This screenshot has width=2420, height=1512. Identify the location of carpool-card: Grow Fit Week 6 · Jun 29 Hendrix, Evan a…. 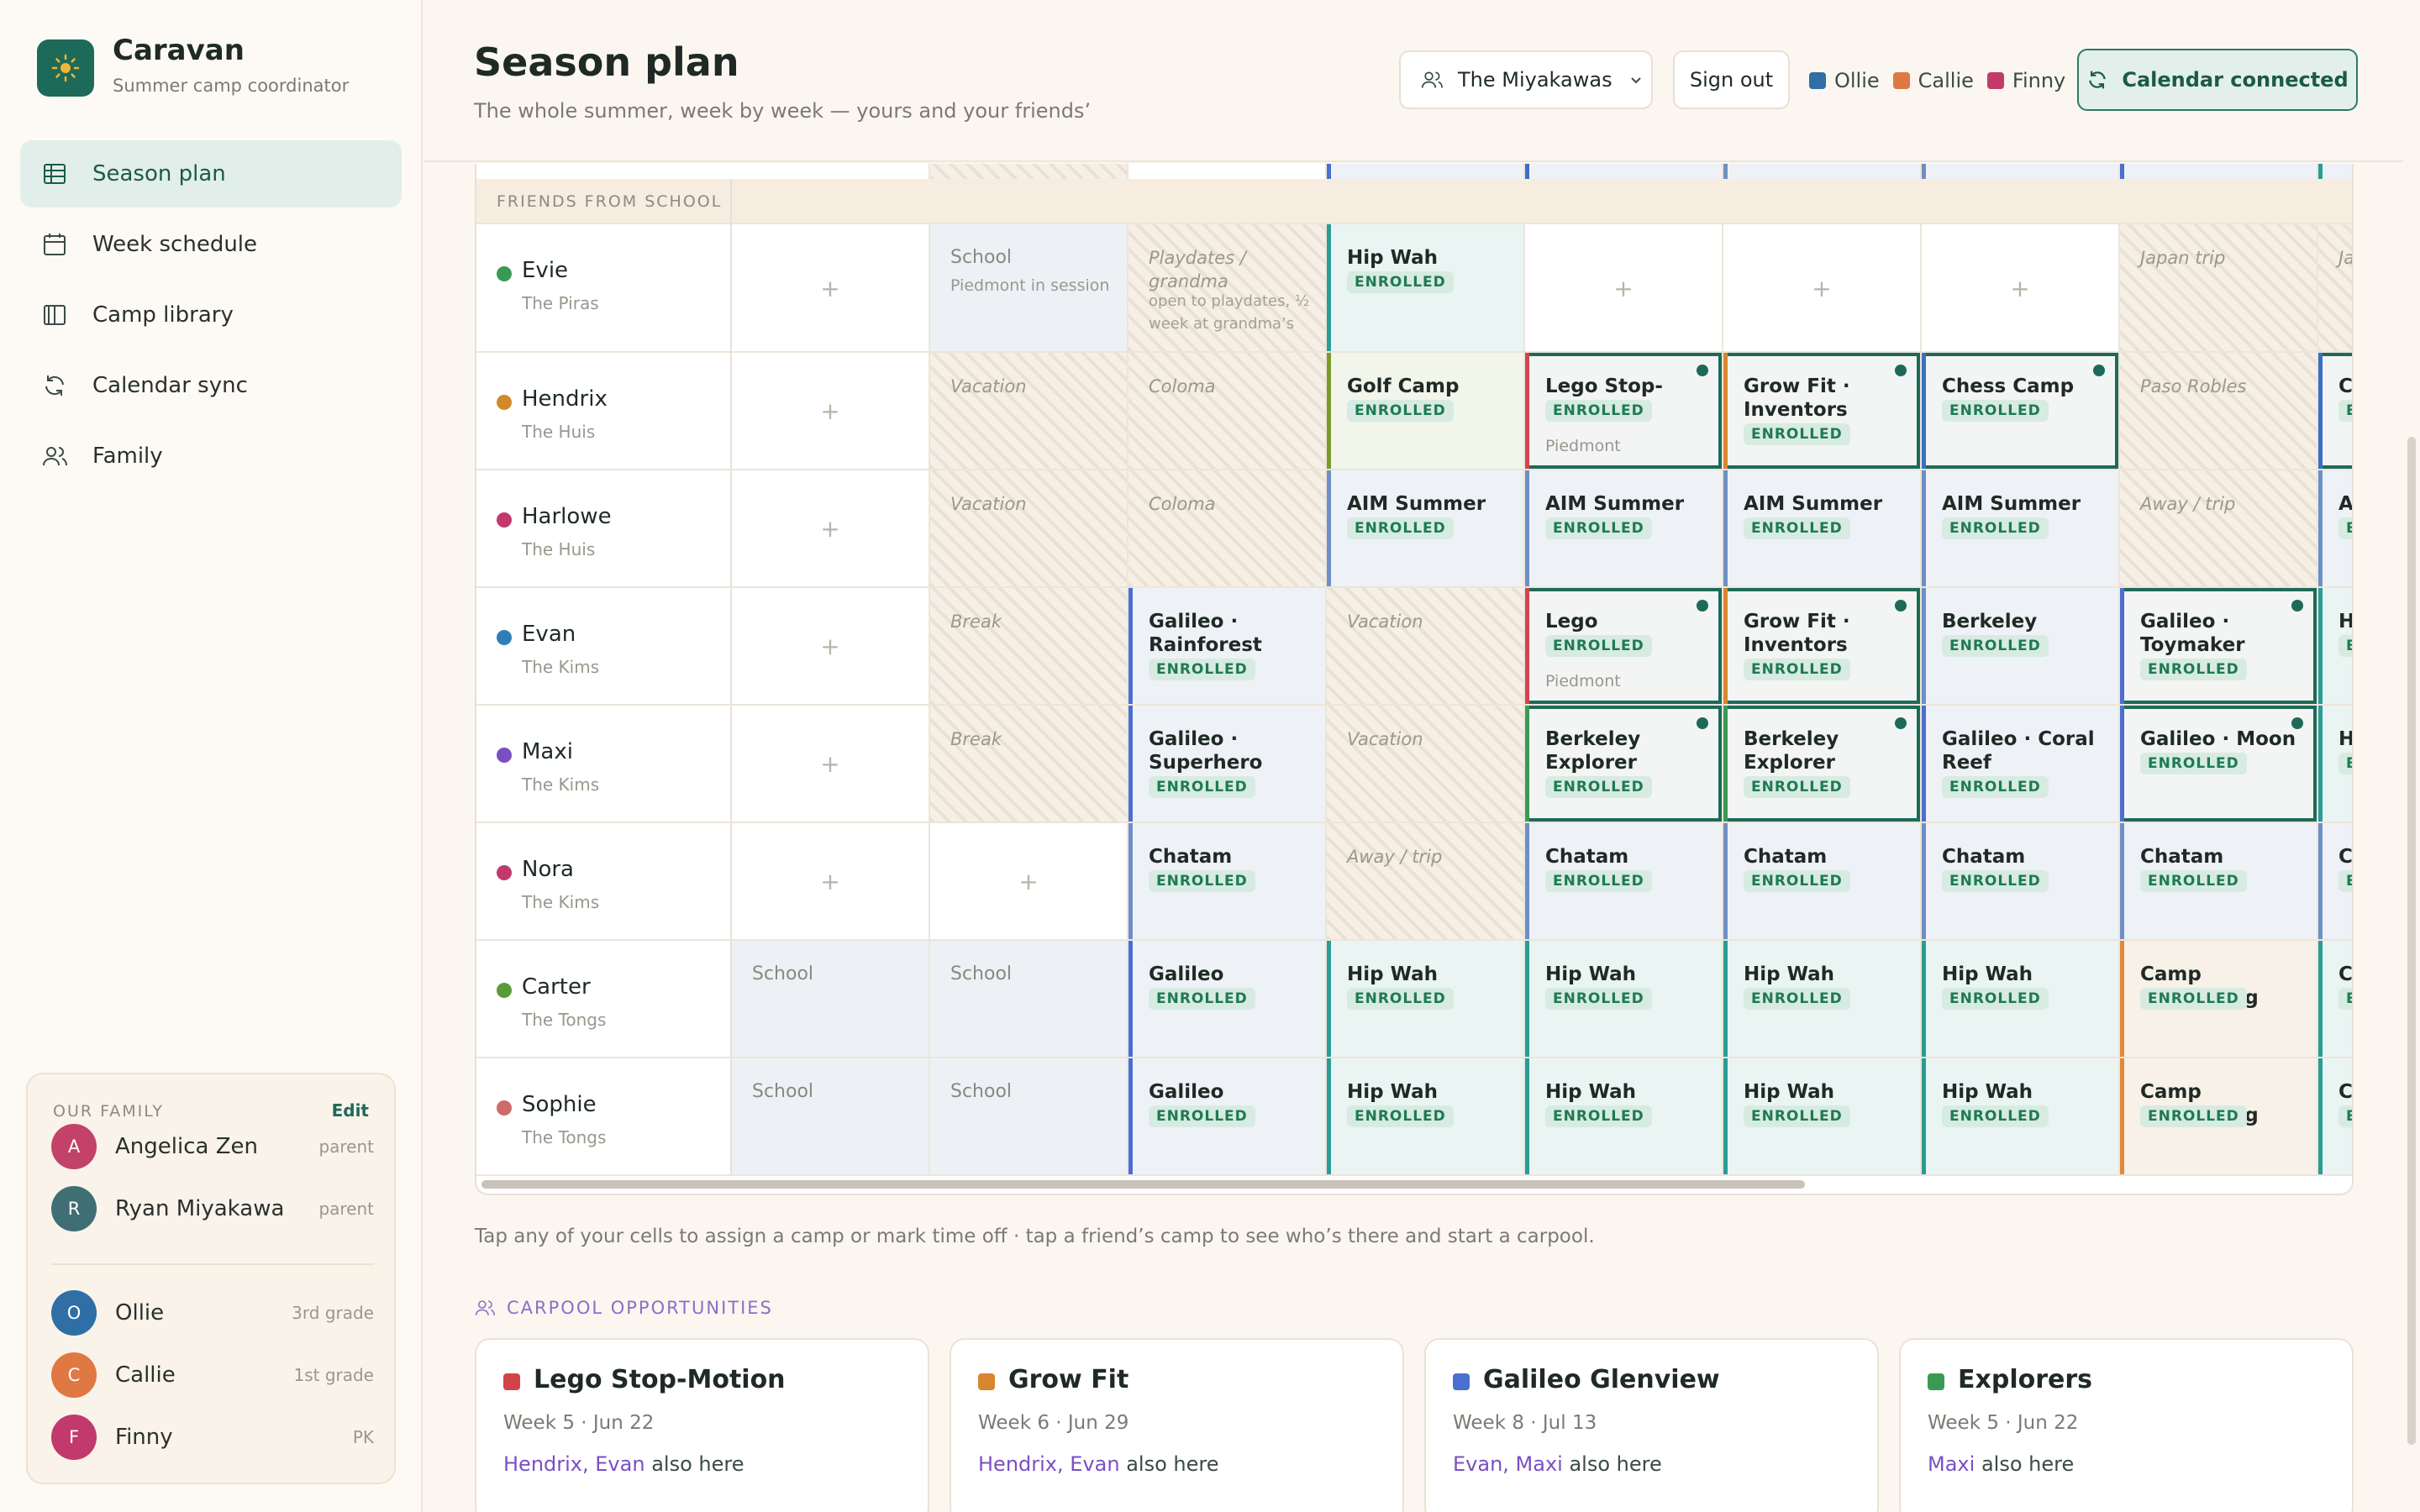
(1177, 1425).